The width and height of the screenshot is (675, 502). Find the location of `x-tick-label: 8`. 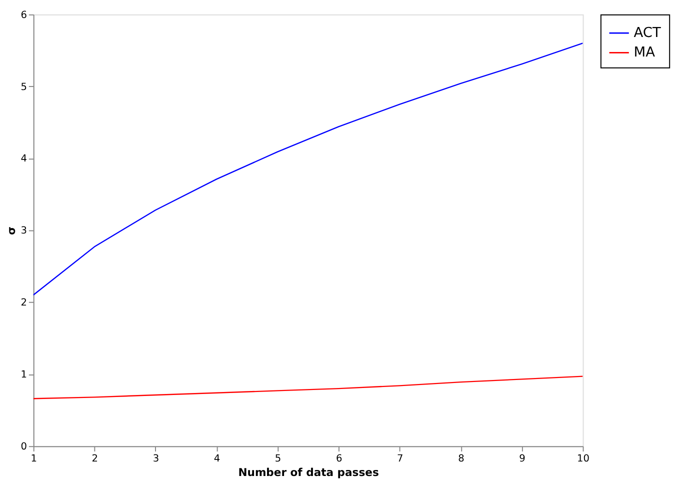

x-tick-label: 8 is located at coordinates (461, 458).